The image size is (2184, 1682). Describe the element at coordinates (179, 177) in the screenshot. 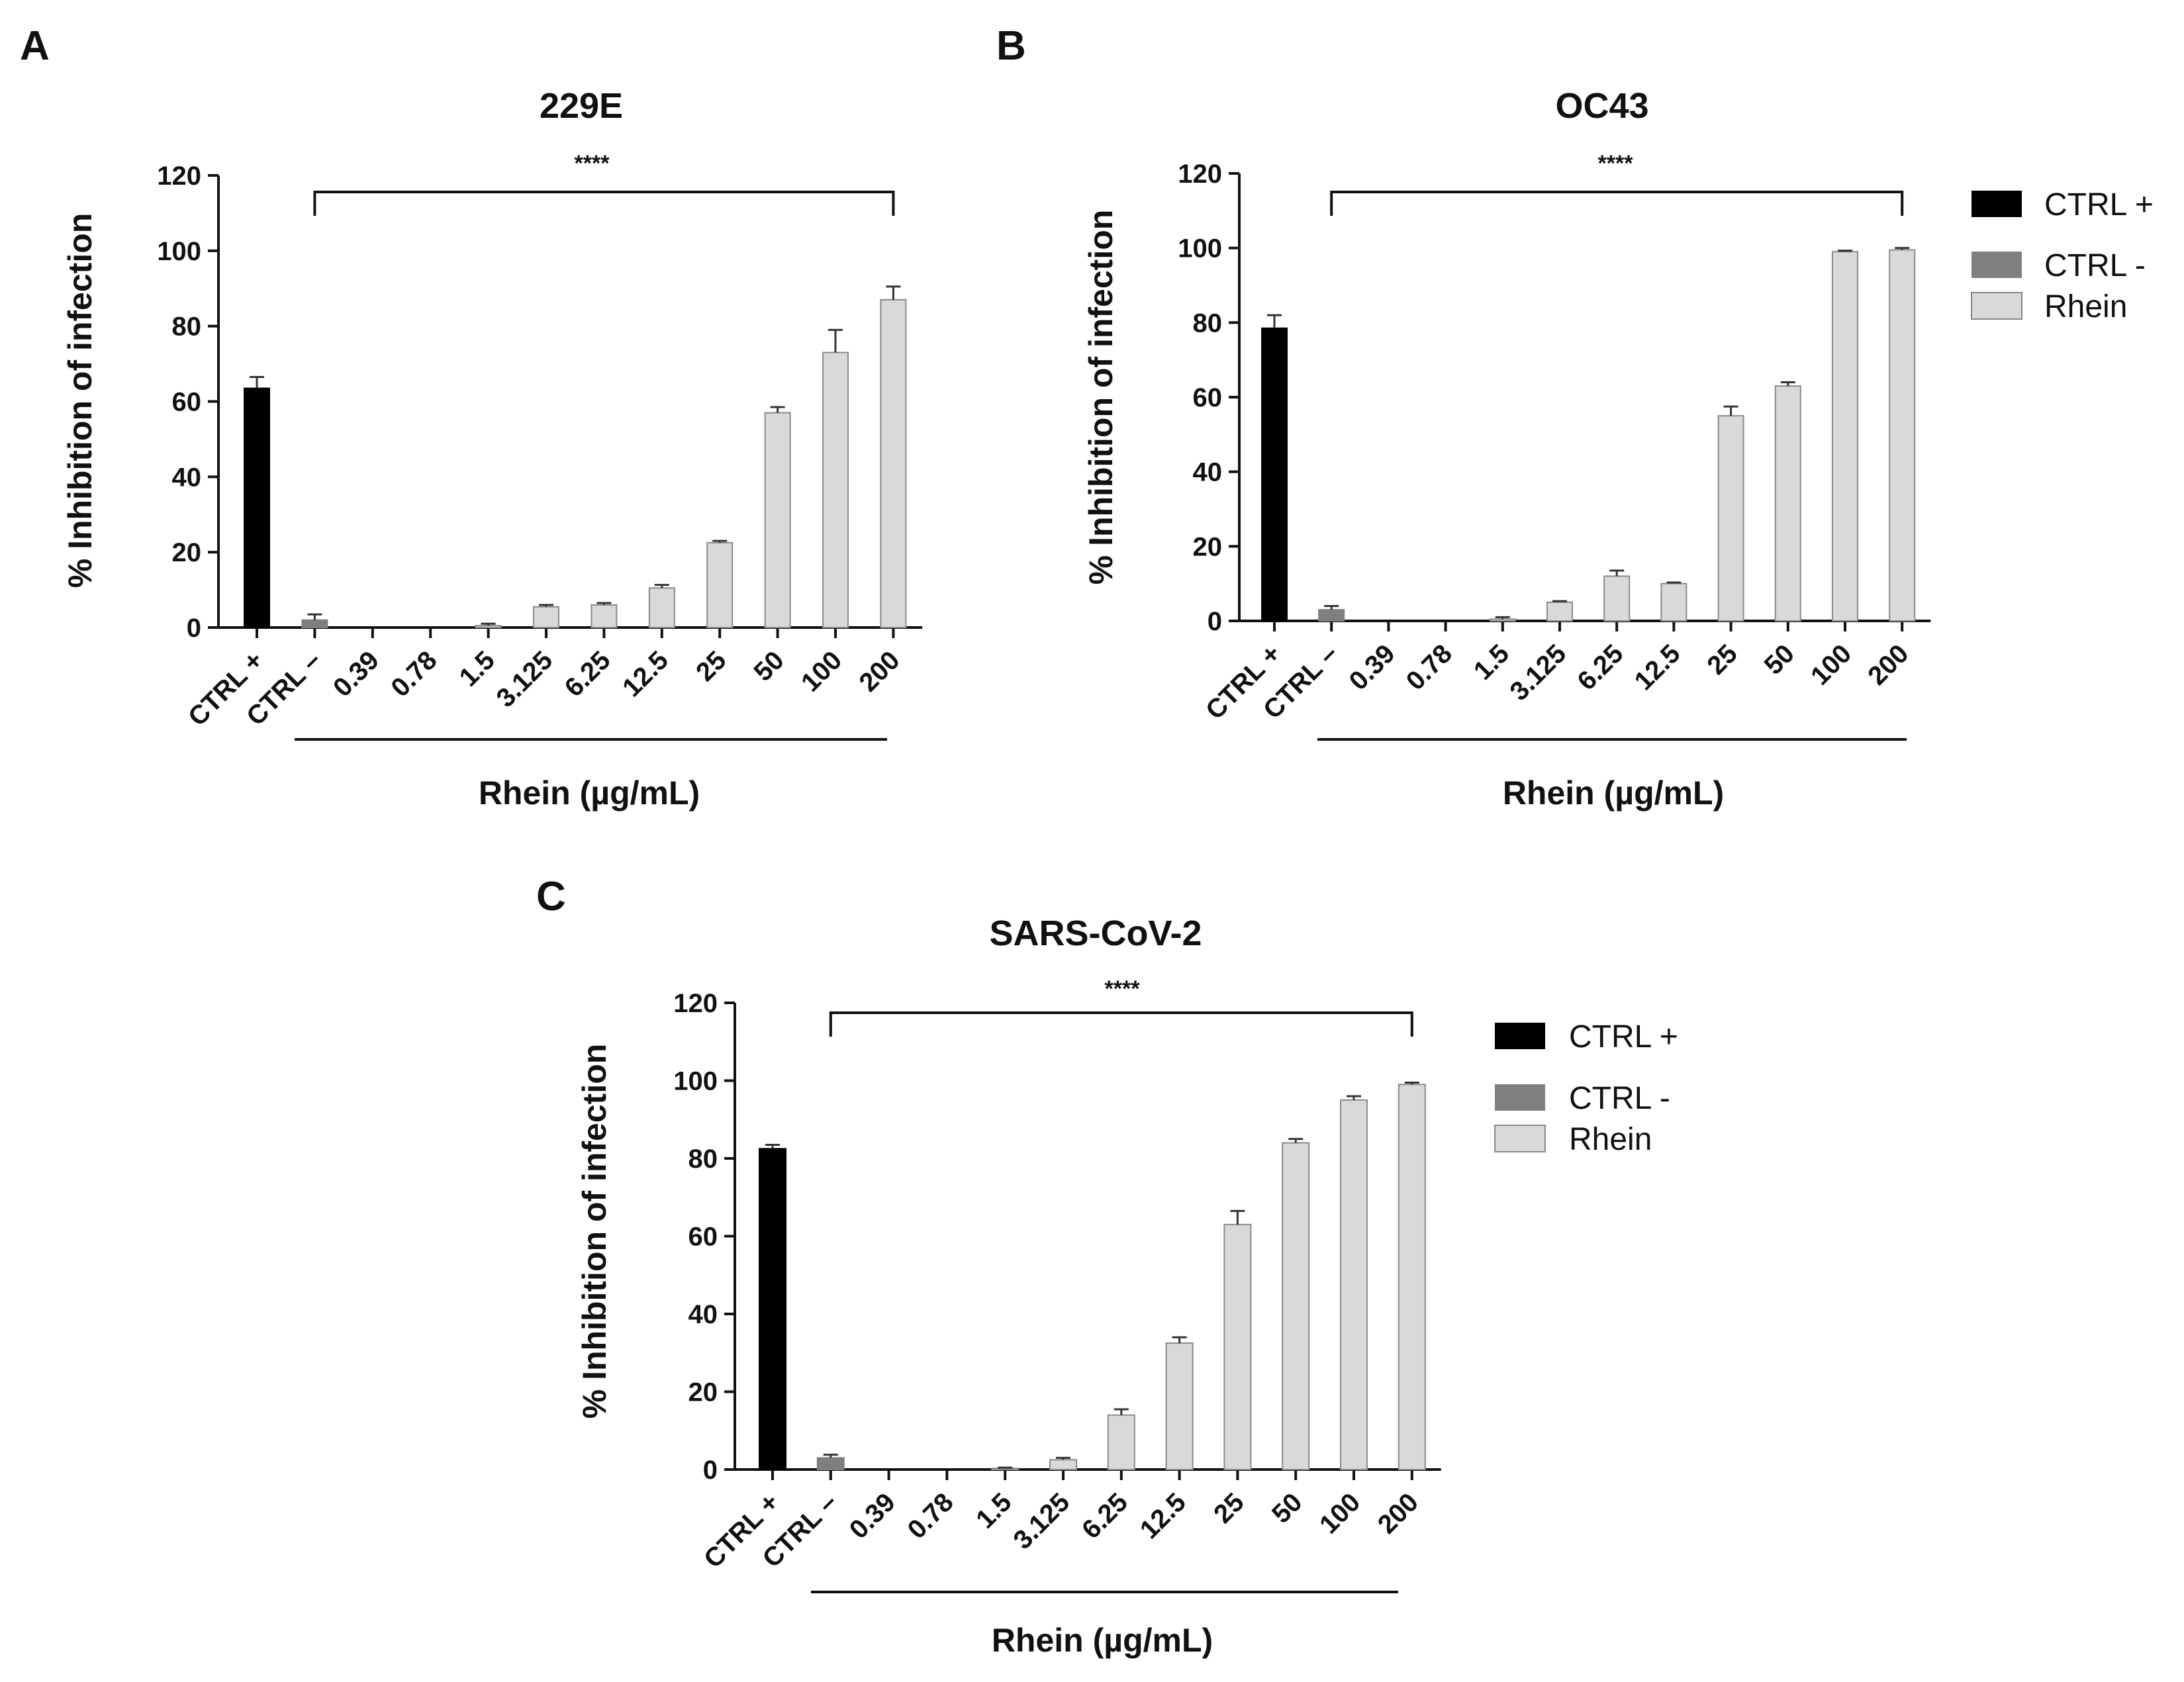

I see `y-tick-label: 120` at that location.